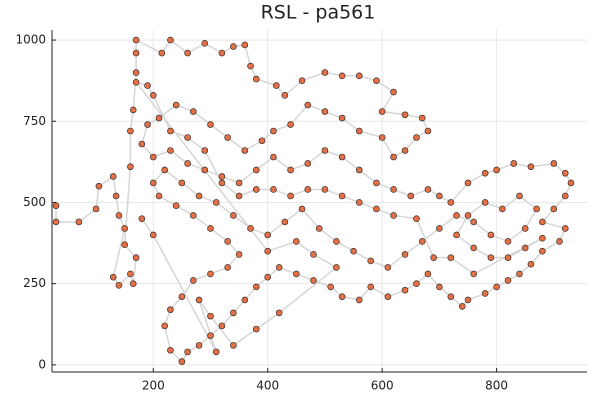  Describe the element at coordinates (267, 386) in the screenshot. I see `x-tick-label: 400` at that location.